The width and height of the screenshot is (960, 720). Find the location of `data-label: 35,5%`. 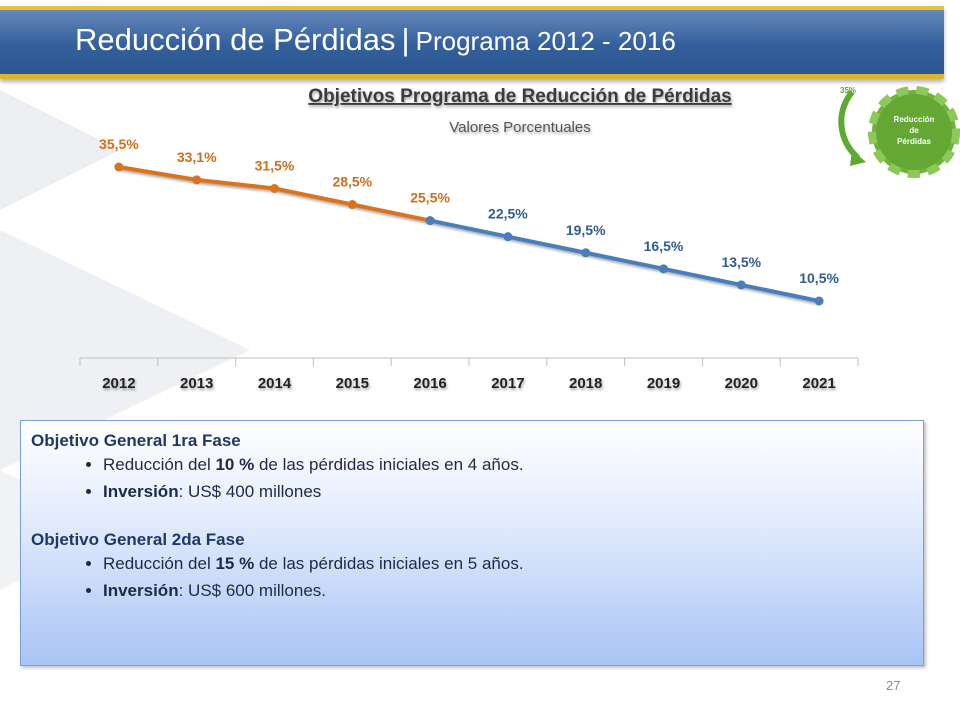

data-label: 35,5% is located at coordinates (119, 144).